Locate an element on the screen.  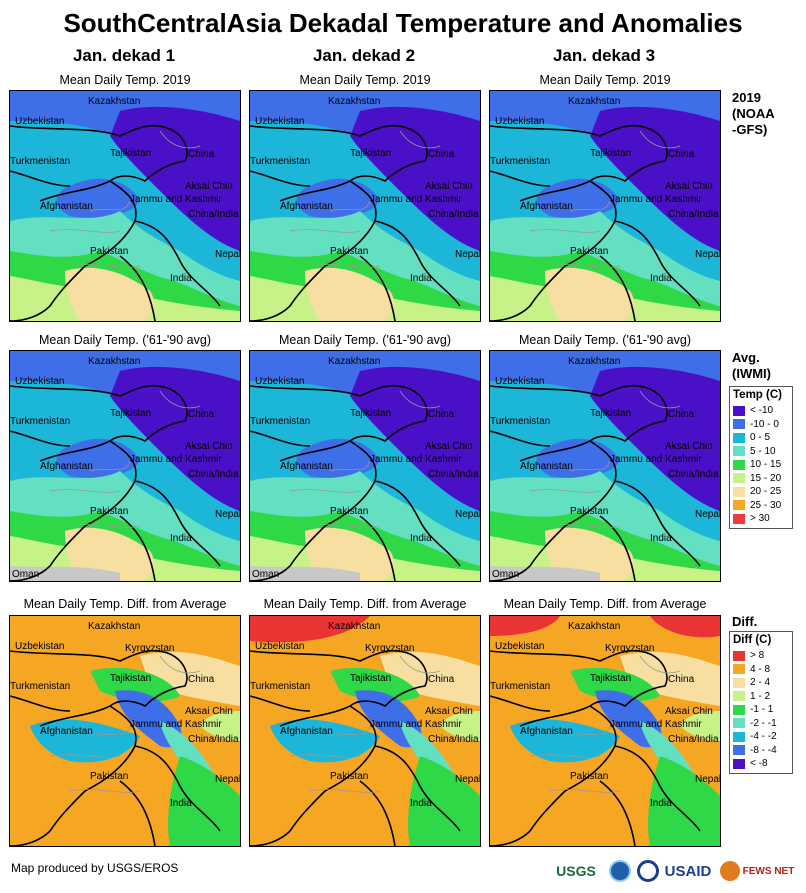
credit-text: Map produced by USGS/EROS is located at coordinates (95, 868).